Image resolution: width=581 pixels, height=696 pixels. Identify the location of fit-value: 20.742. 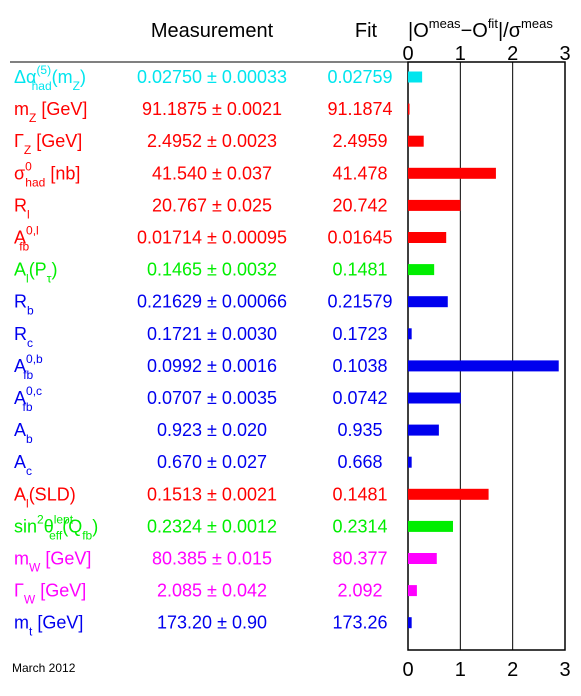
(359, 205).